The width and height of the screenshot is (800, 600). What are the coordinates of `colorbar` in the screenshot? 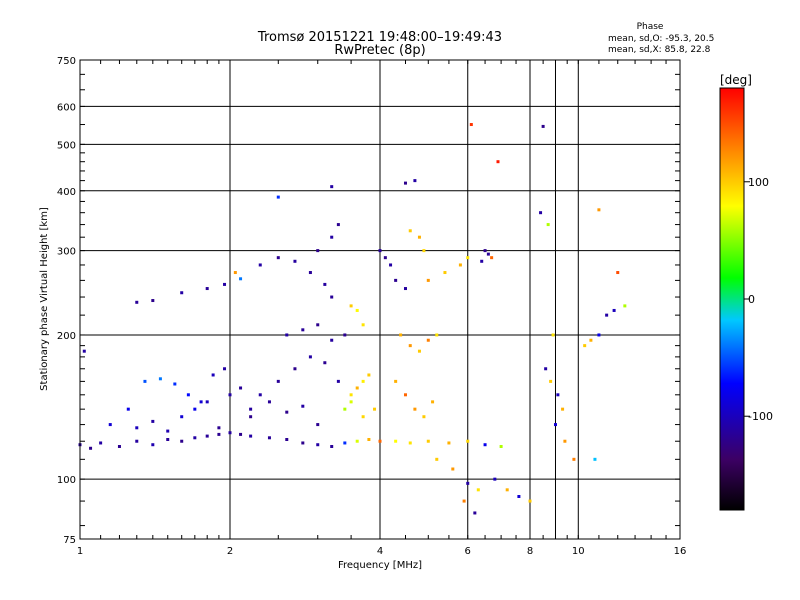 It's located at (732, 299).